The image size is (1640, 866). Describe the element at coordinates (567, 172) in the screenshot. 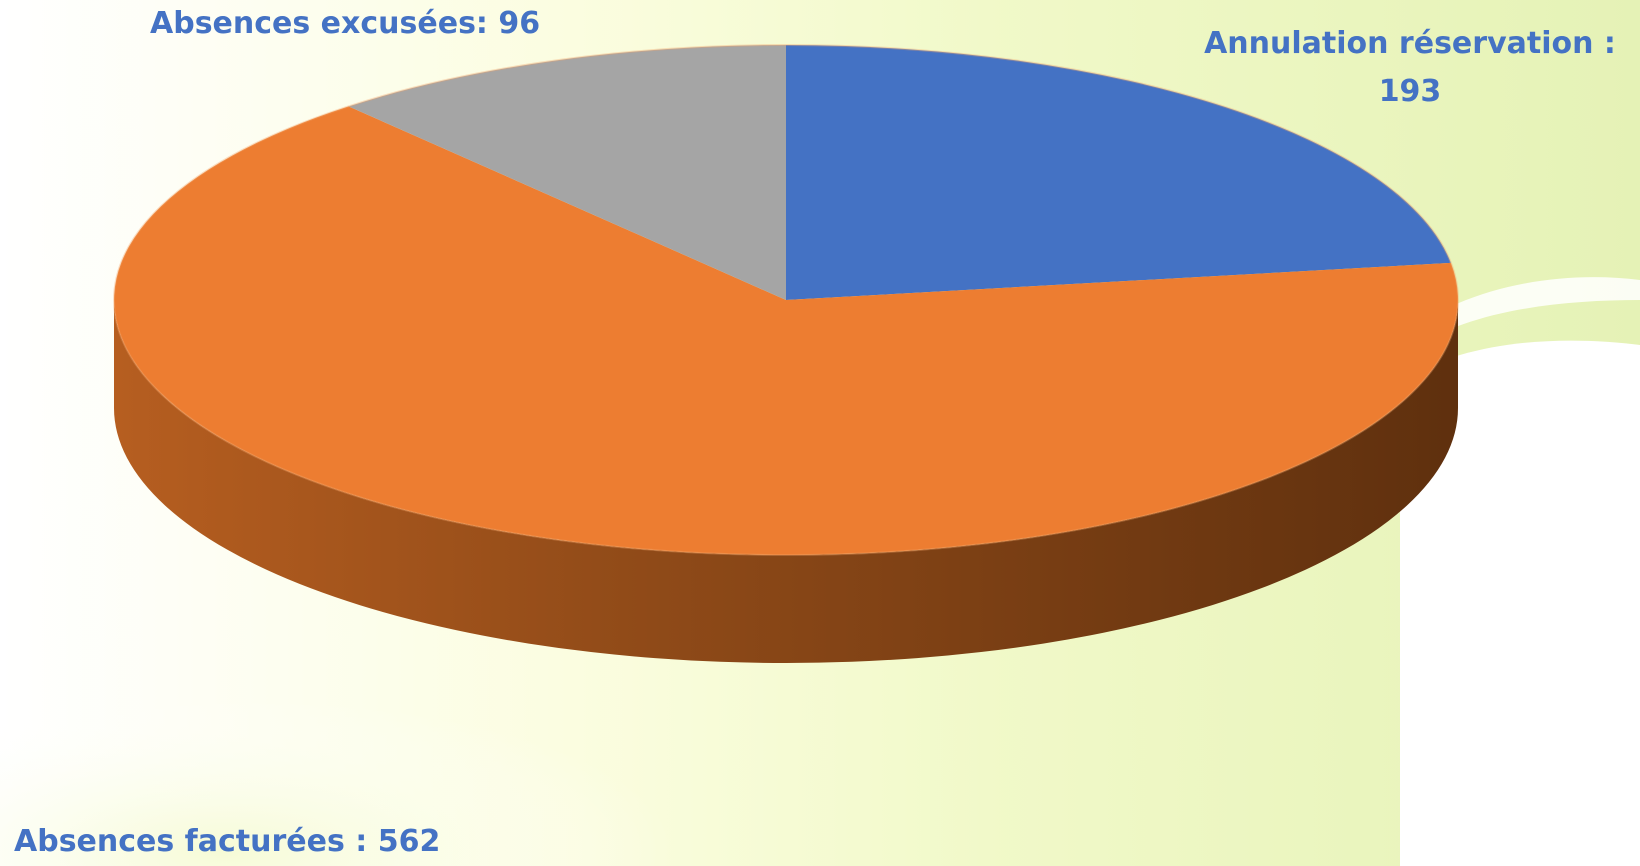

I see `pie-slice-absences-excus-es` at that location.